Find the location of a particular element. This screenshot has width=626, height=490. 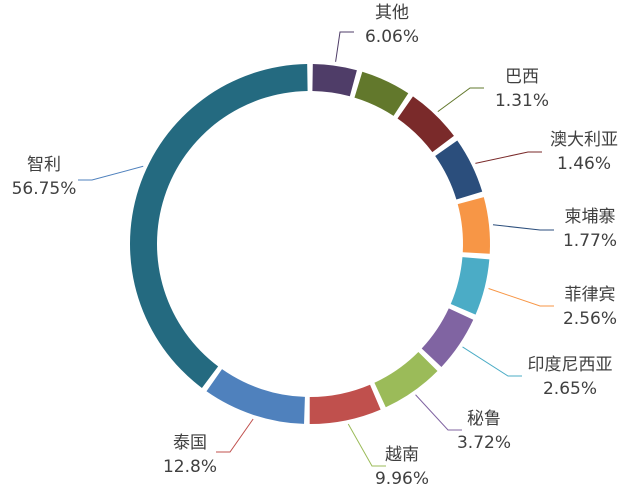

slice-value-label-6: 3.72% is located at coordinates (484, 443).